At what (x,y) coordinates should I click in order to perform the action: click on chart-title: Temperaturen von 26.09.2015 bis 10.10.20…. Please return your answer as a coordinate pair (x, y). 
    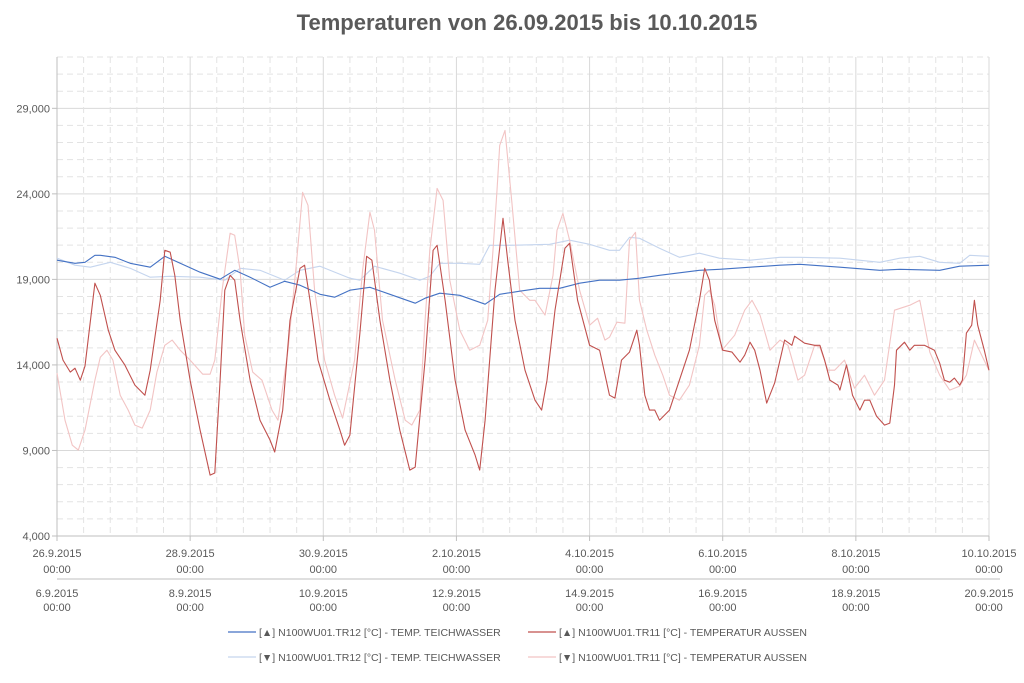
    Looking at the image, I should click on (527, 22).